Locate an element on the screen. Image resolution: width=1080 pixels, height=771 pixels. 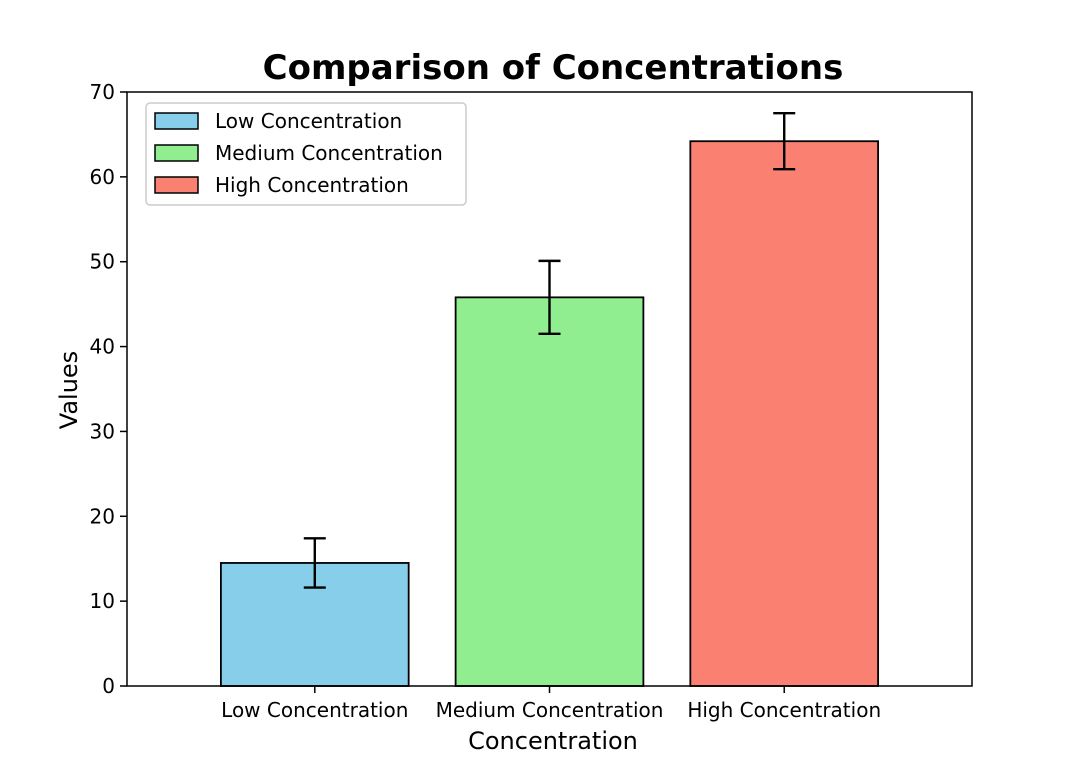
y-axis-label: Values is located at coordinates (69, 390).